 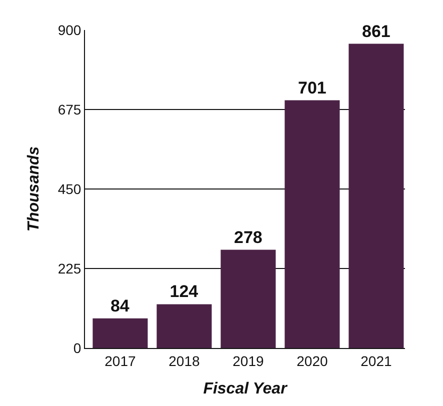 I want to click on y-tick-label: 675, so click(x=70, y=109).